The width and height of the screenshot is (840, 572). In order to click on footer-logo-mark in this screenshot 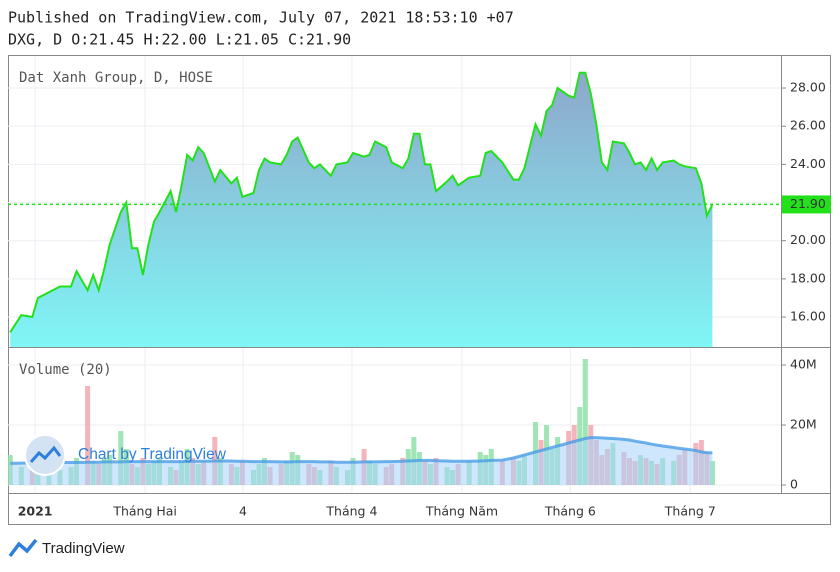, I will do `click(23, 548)`.